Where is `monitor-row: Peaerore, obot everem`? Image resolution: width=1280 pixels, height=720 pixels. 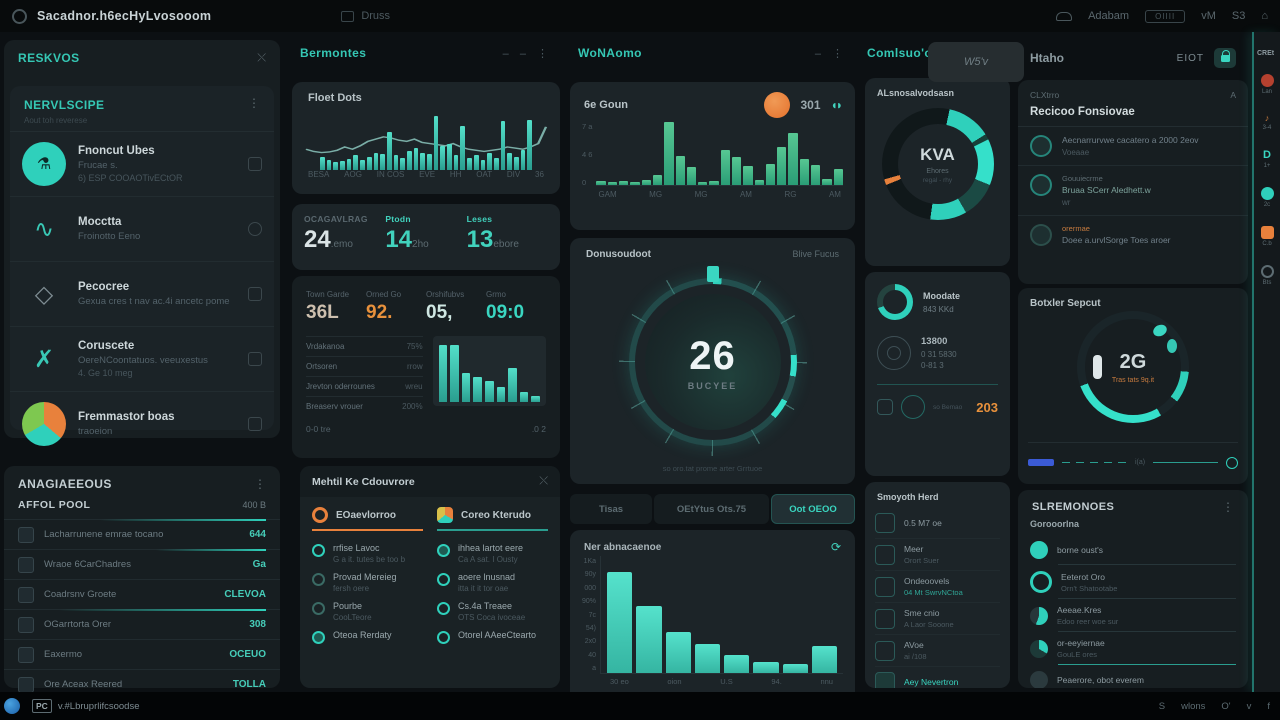
monitor-row: Peaerore, obot everem is located at coordinates (1133, 676).